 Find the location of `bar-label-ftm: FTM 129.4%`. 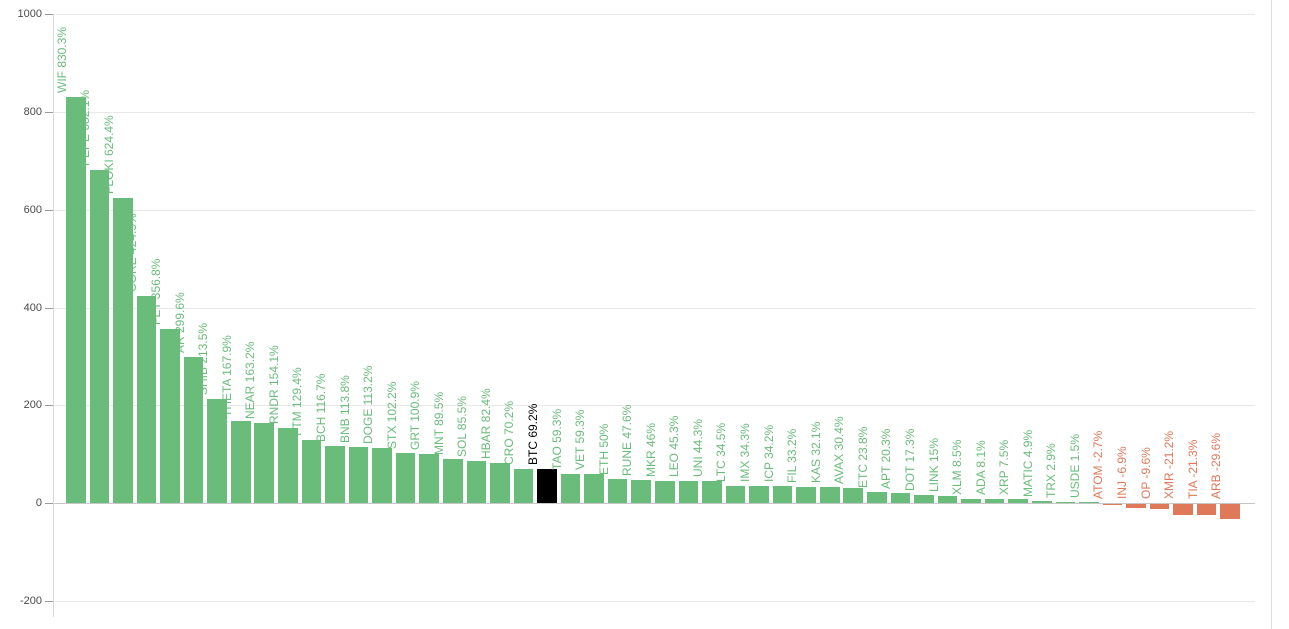

bar-label-ftm: FTM 129.4% is located at coordinates (297, 401).